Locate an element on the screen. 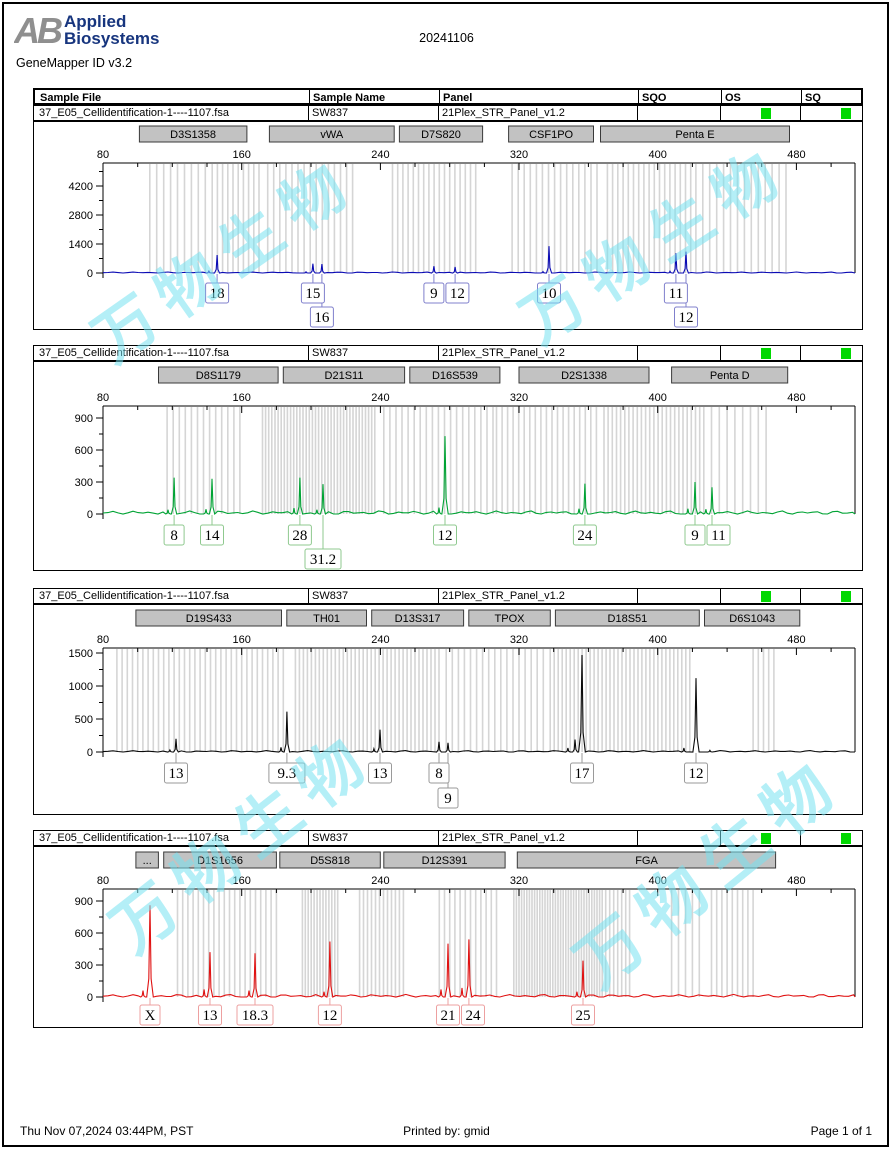  allele-label: 8 is located at coordinates (174, 536).